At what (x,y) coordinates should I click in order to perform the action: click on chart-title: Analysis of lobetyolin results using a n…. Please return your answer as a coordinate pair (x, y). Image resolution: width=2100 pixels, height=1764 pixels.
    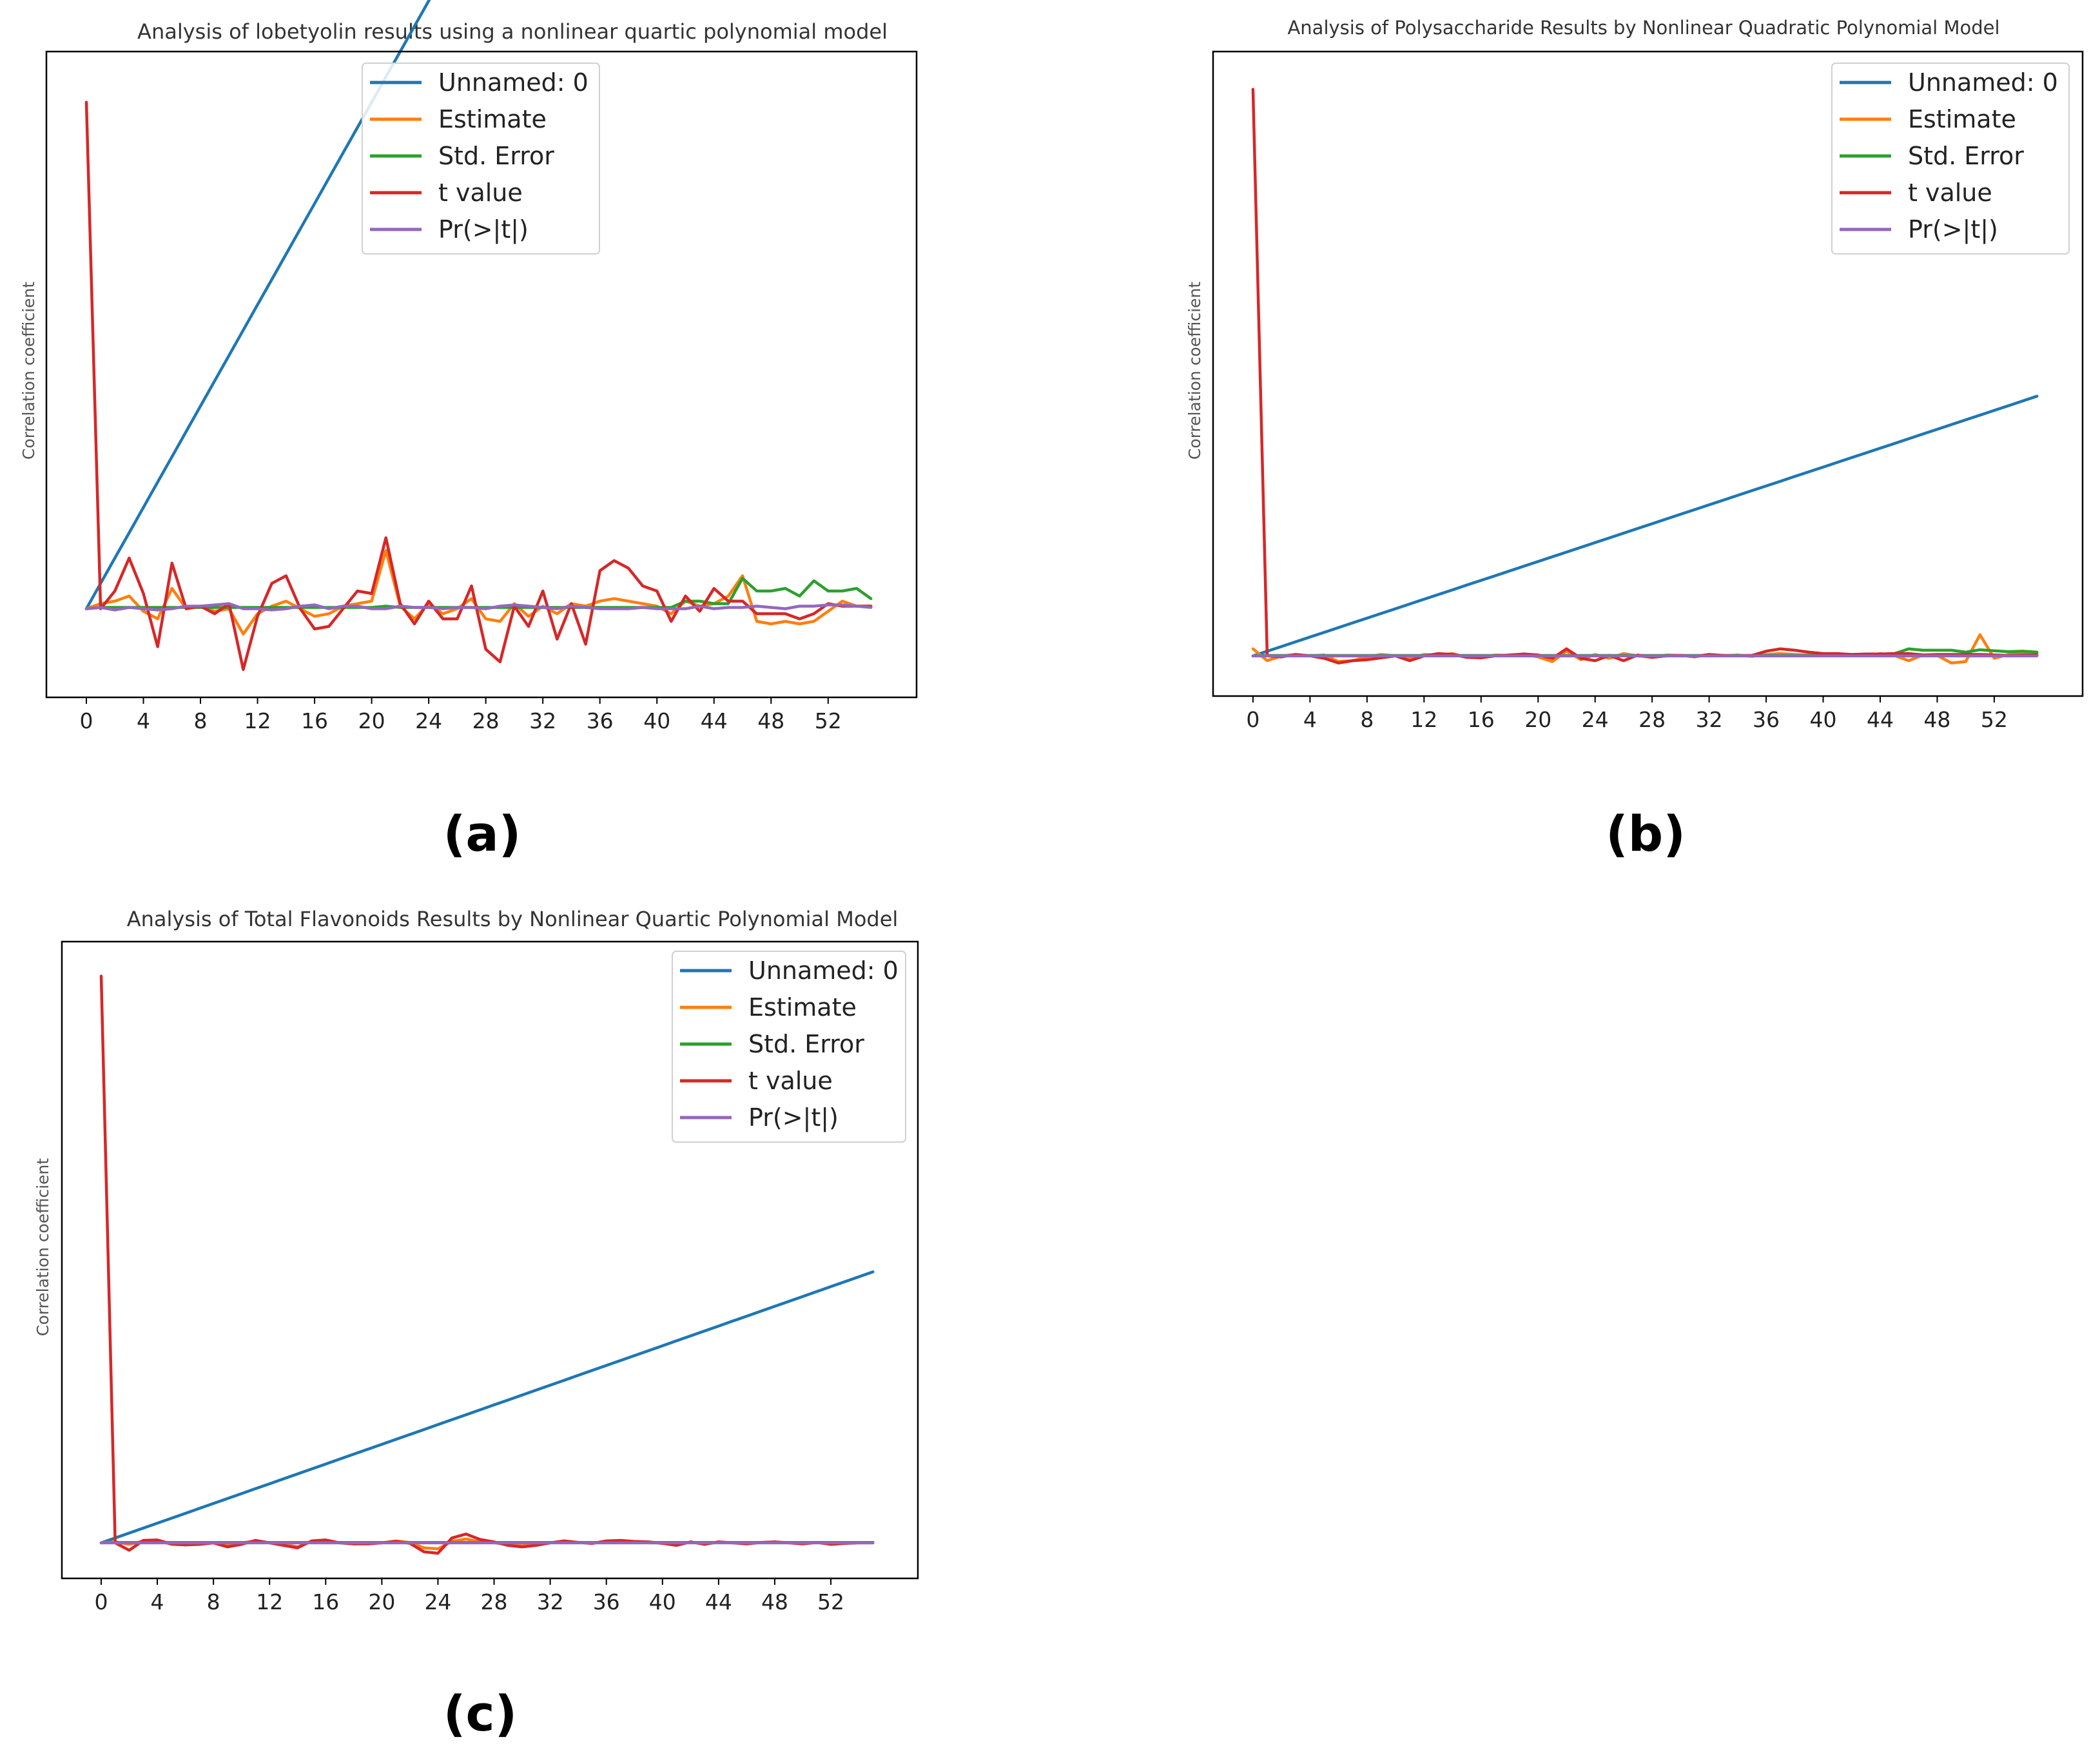
    Looking at the image, I should click on (512, 31).